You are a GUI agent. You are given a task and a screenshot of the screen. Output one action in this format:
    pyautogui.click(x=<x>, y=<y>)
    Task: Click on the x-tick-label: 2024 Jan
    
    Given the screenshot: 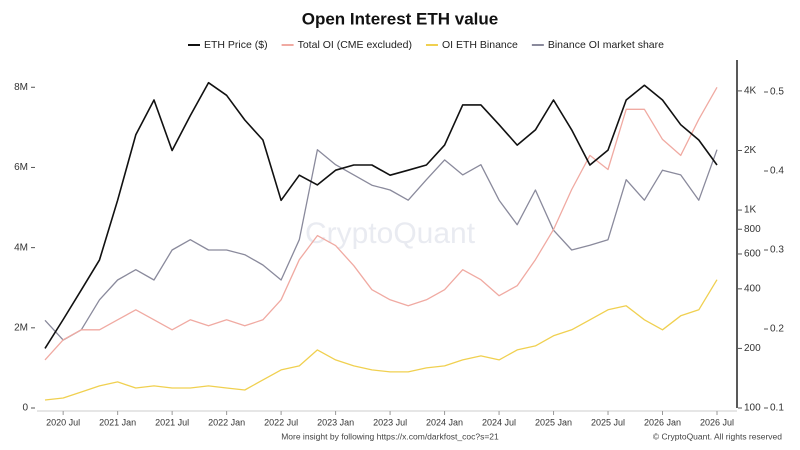 What is the action you would take?
    pyautogui.click(x=444, y=422)
    